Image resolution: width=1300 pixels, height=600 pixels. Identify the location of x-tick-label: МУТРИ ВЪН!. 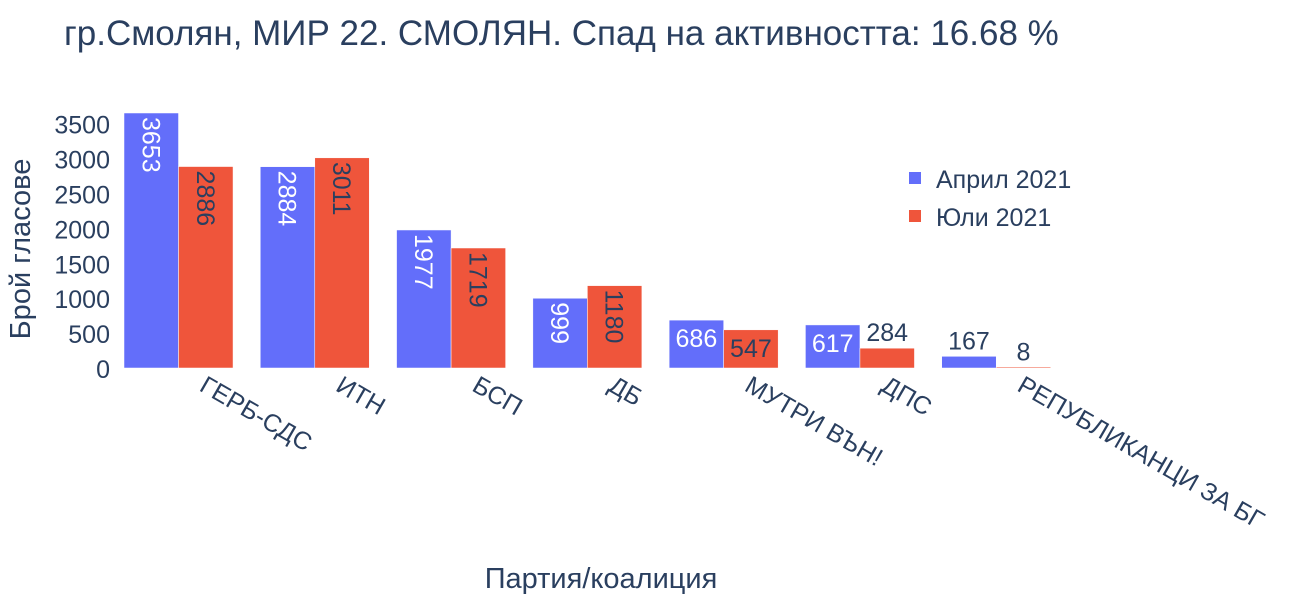
(813, 421).